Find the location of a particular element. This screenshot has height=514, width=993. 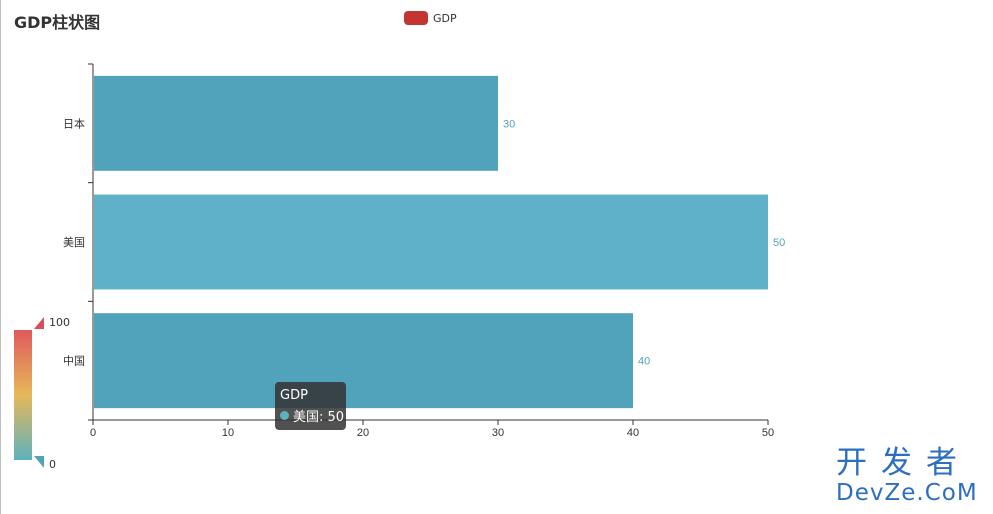

legend-swatch is located at coordinates (416, 18).